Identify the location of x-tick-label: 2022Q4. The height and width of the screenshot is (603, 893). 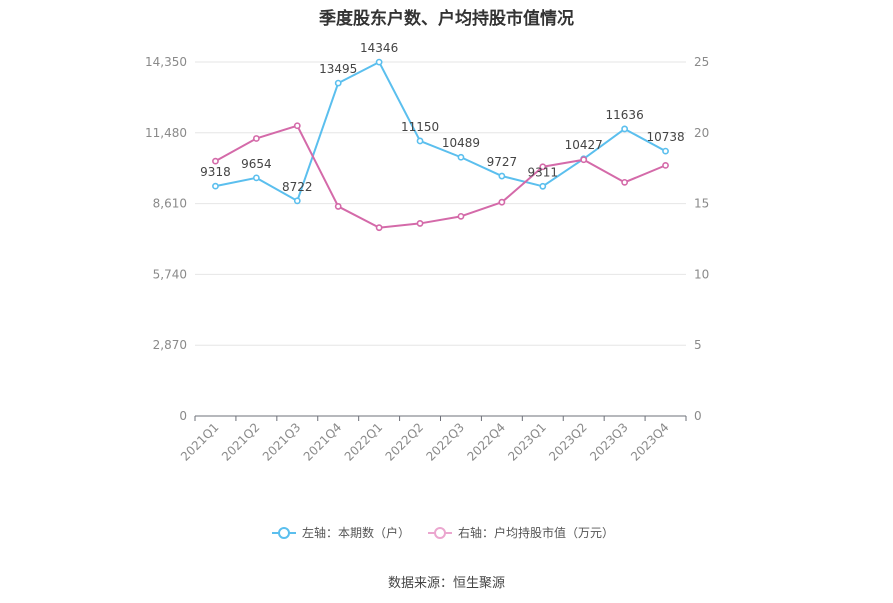
(486, 442).